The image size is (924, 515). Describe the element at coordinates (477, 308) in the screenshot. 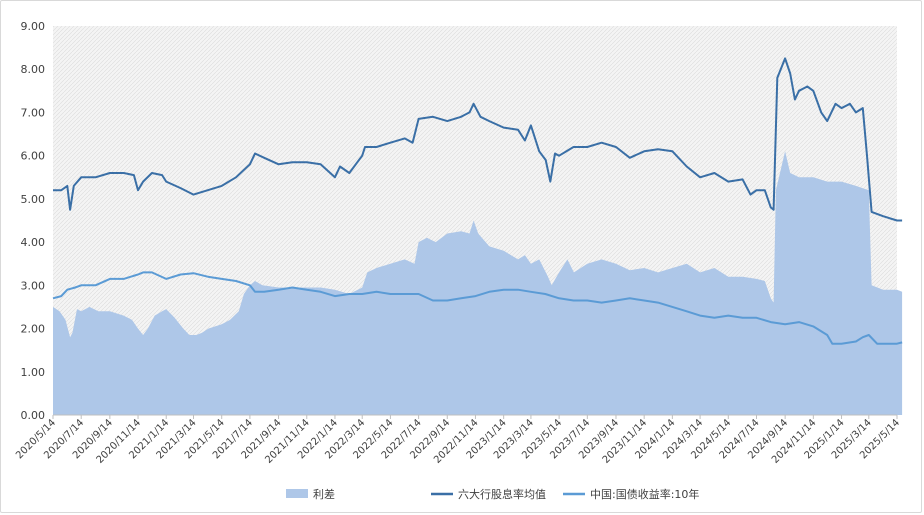

I see `series-line-bond-yield` at that location.